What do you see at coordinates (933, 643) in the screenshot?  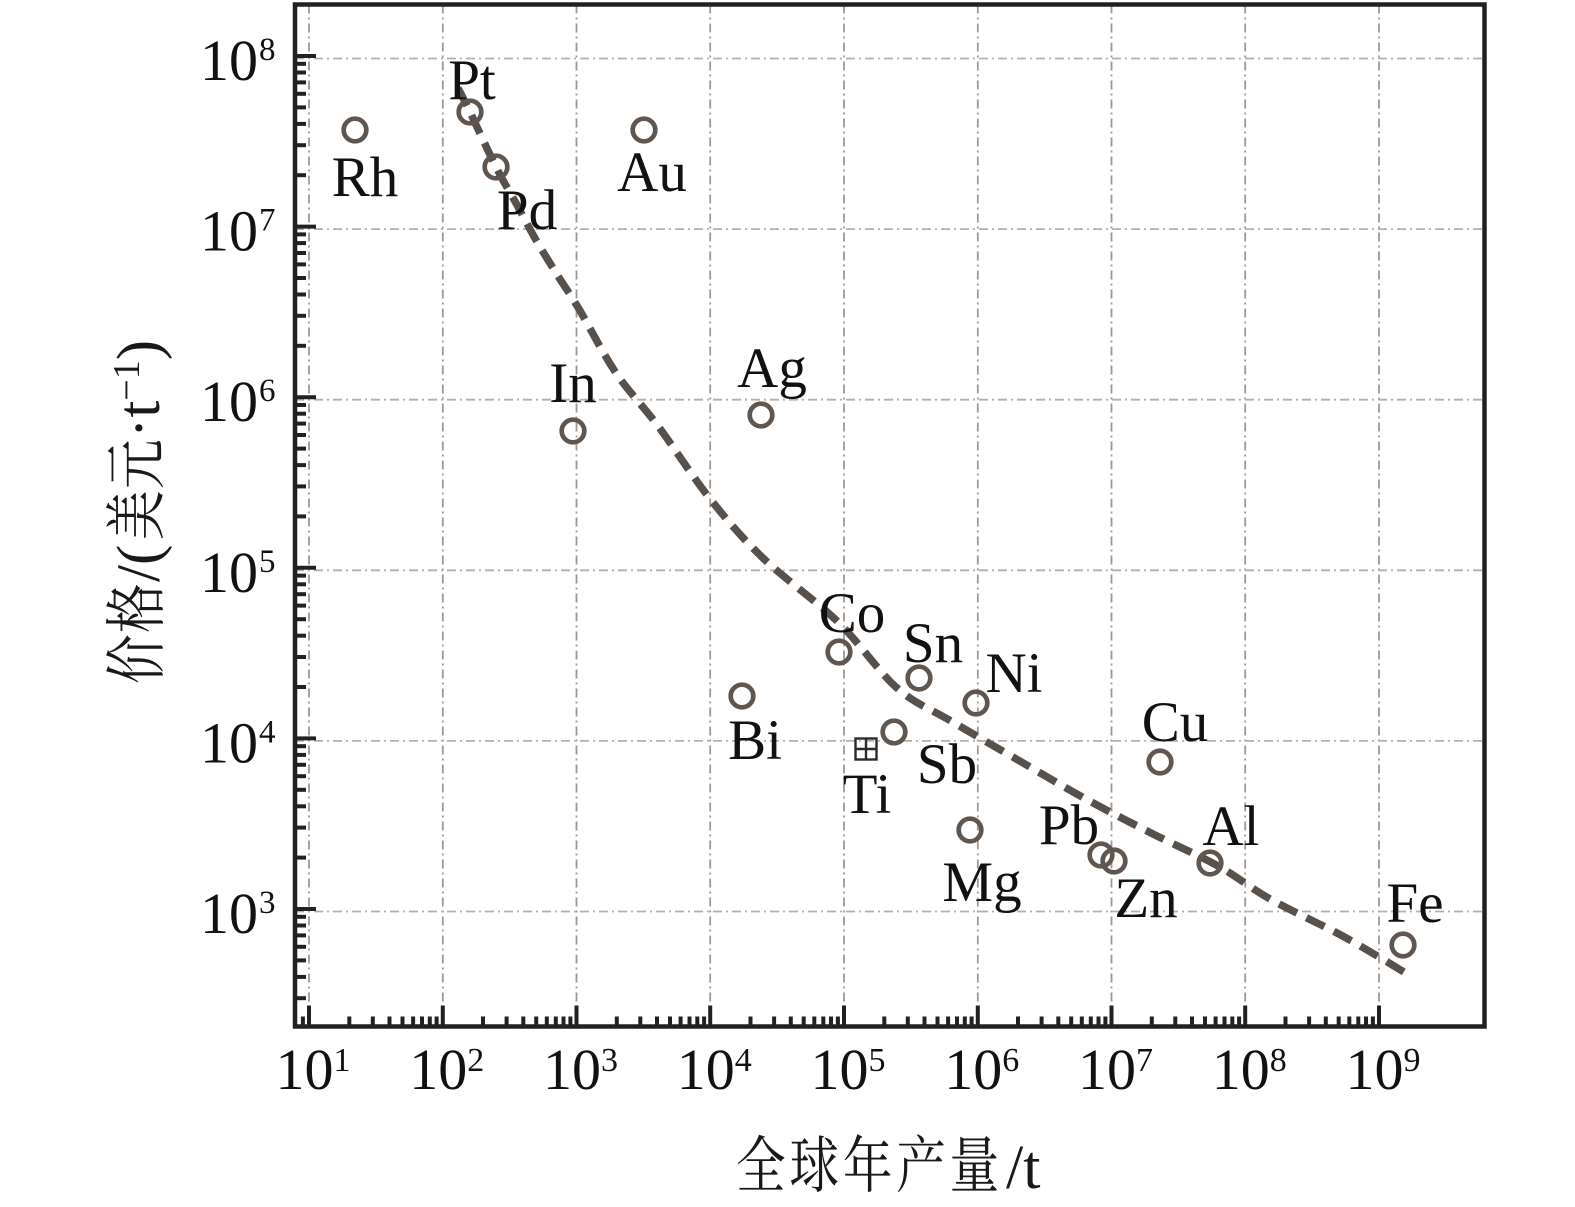 I see `svg-text: Sn` at bounding box center [933, 643].